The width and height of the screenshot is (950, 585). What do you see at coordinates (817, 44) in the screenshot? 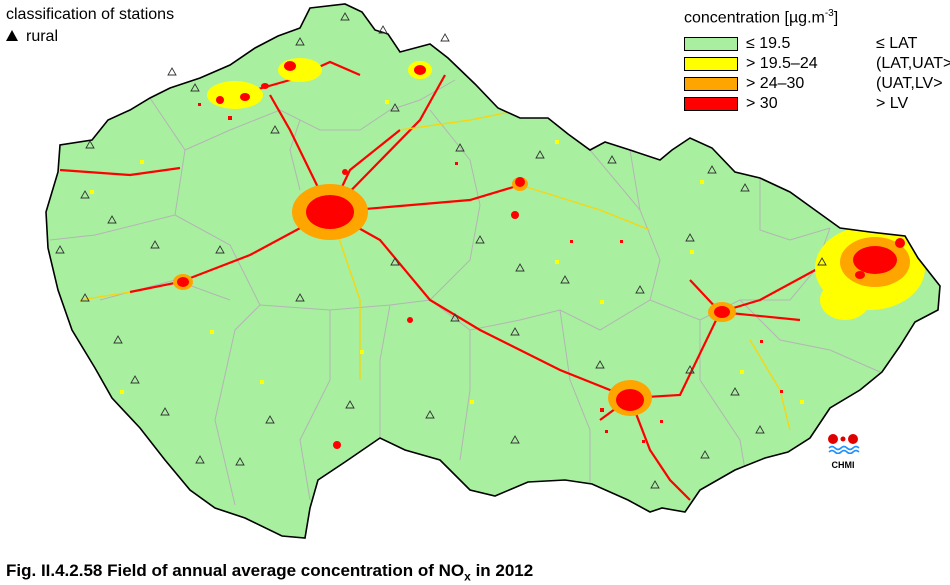
I see `legend-row: ≤ 19.5 ≤ LAT` at bounding box center [817, 44].